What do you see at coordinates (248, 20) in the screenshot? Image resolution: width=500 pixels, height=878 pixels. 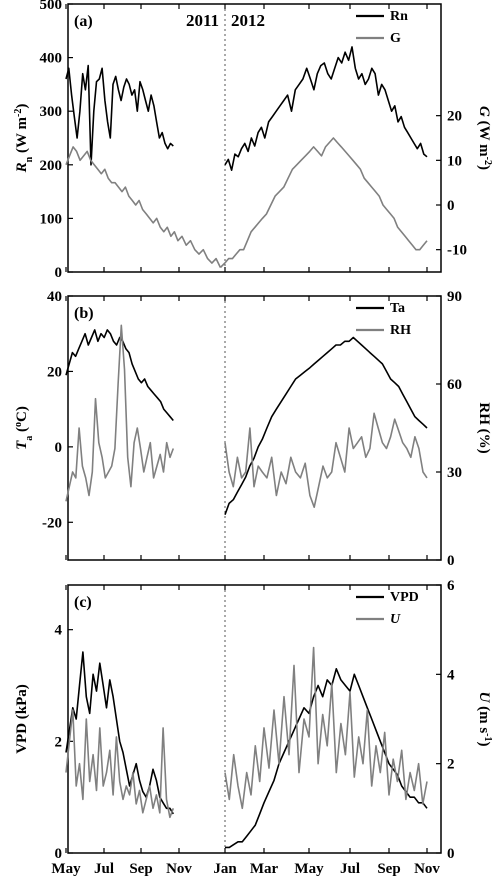 I see `year-label-2012: 2012` at bounding box center [248, 20].